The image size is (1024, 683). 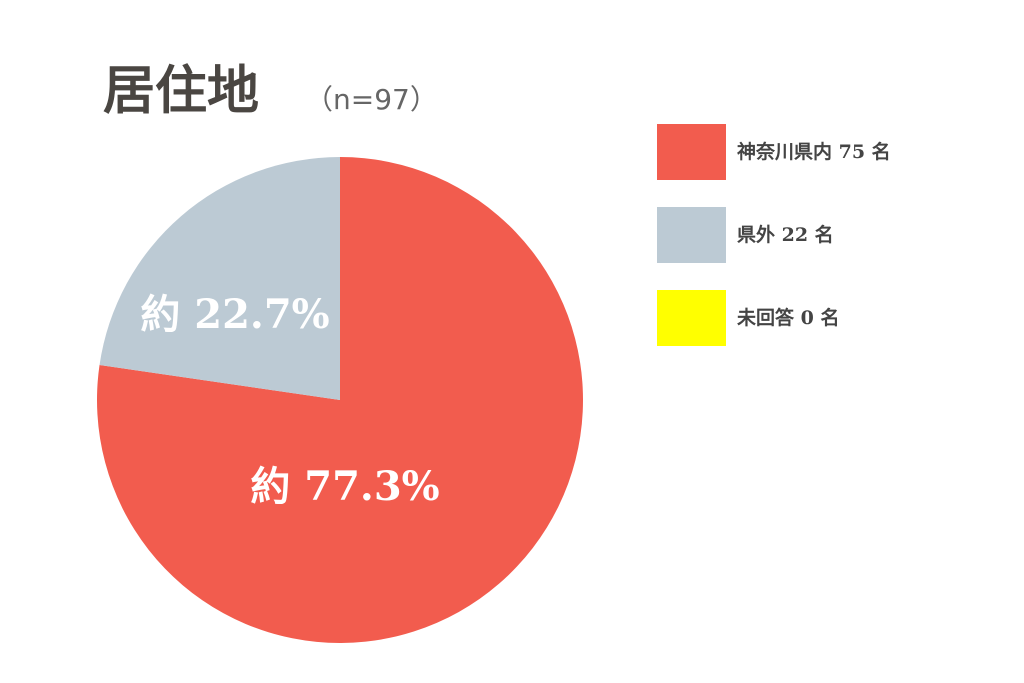 What do you see at coordinates (785, 234) in the screenshot?
I see `legend-label: 県外 22 名` at bounding box center [785, 234].